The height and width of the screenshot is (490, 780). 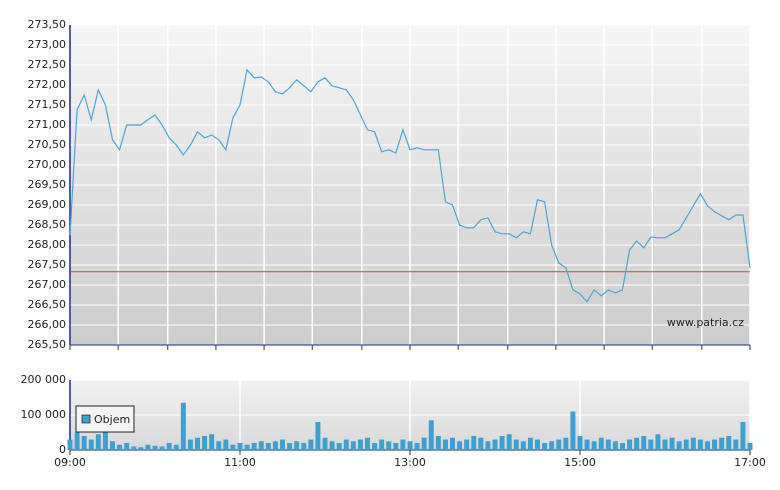 What do you see at coordinates (47, 124) in the screenshot?
I see `y-tick-label: 271,00` at bounding box center [47, 124].